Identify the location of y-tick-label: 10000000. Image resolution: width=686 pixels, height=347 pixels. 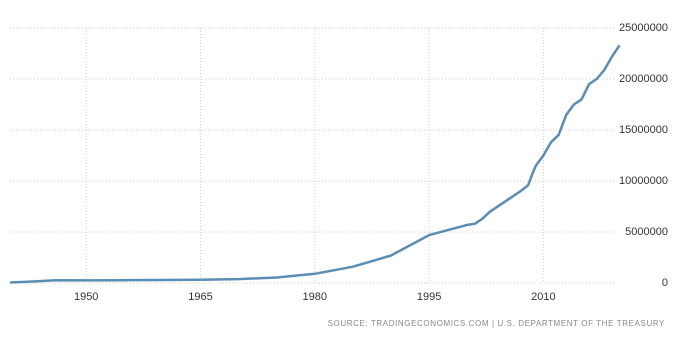
(643, 181).